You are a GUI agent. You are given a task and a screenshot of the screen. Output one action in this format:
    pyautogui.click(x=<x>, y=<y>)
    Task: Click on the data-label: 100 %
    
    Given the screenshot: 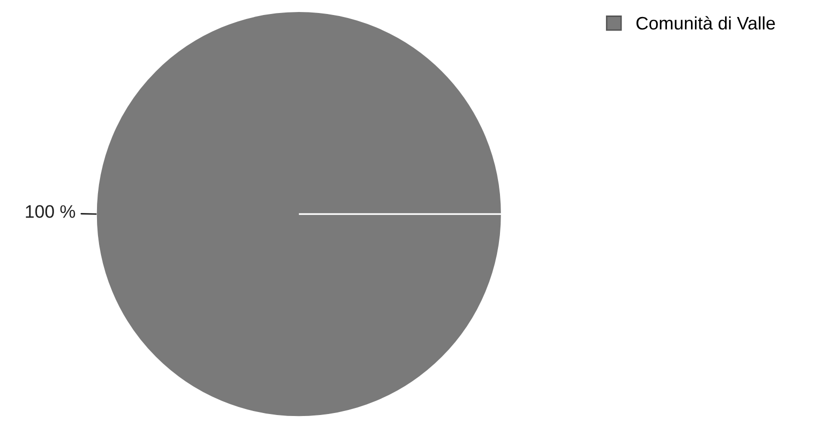 What is the action you would take?
    pyautogui.click(x=51, y=211)
    